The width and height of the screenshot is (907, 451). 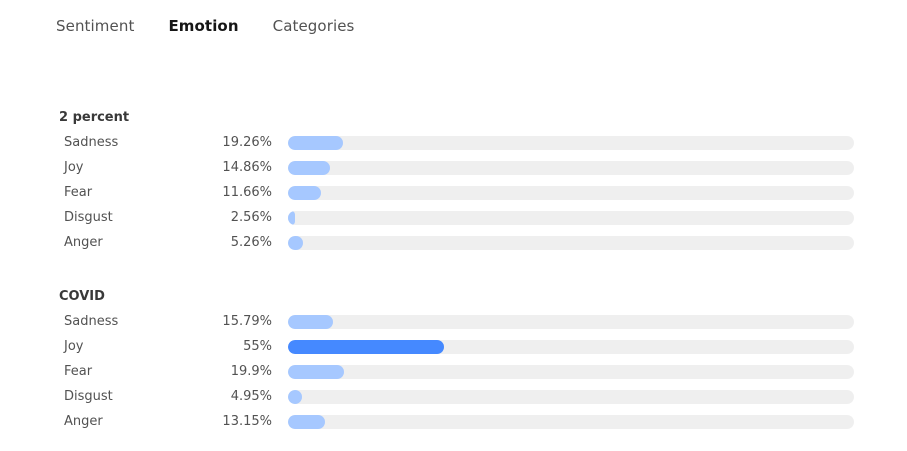 What do you see at coordinates (251, 242) in the screenshot?
I see `emotion-percentage: 5.26%` at bounding box center [251, 242].